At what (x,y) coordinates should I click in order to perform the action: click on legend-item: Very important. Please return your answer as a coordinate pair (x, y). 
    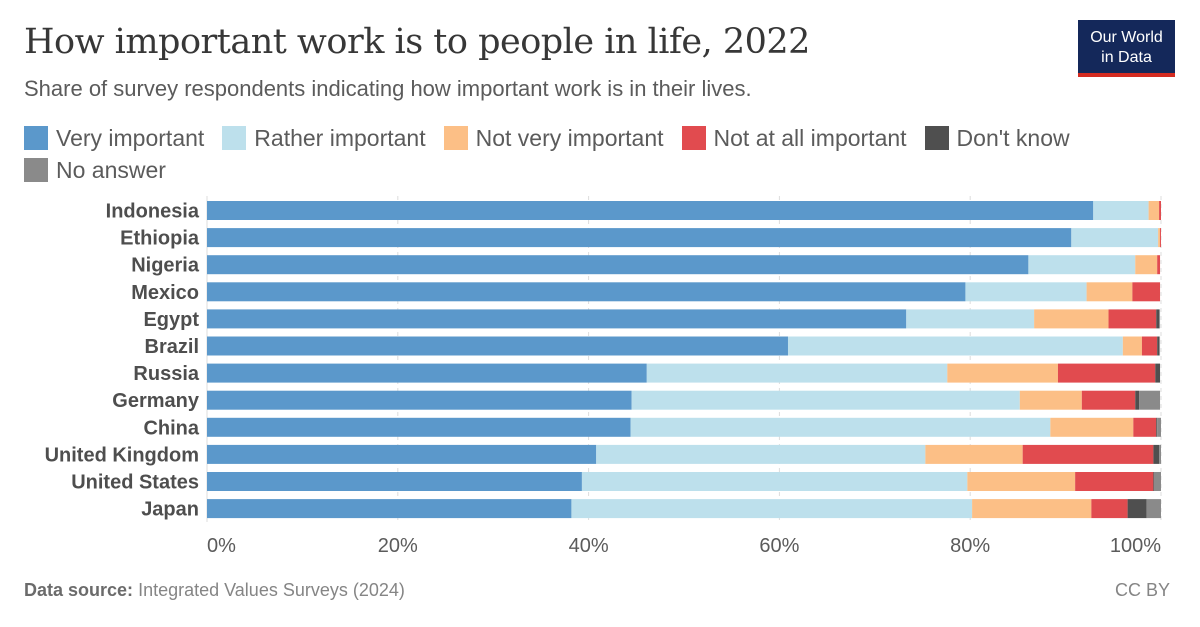
    Looking at the image, I should click on (114, 138).